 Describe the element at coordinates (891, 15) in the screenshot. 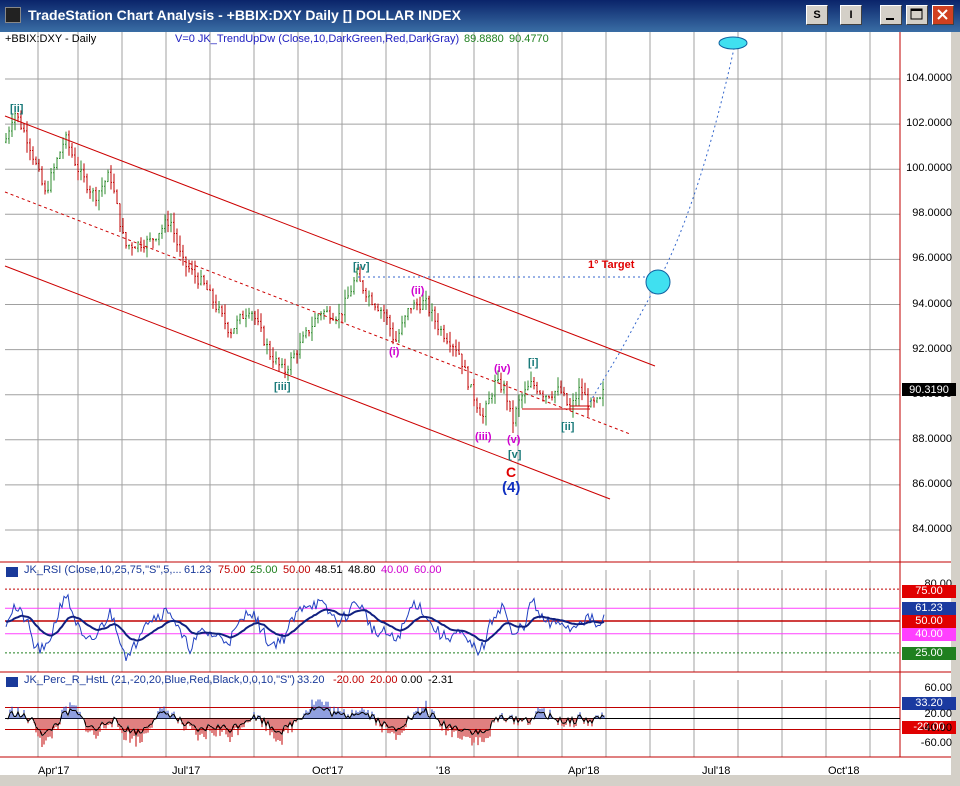

I see `minimize-button` at that location.